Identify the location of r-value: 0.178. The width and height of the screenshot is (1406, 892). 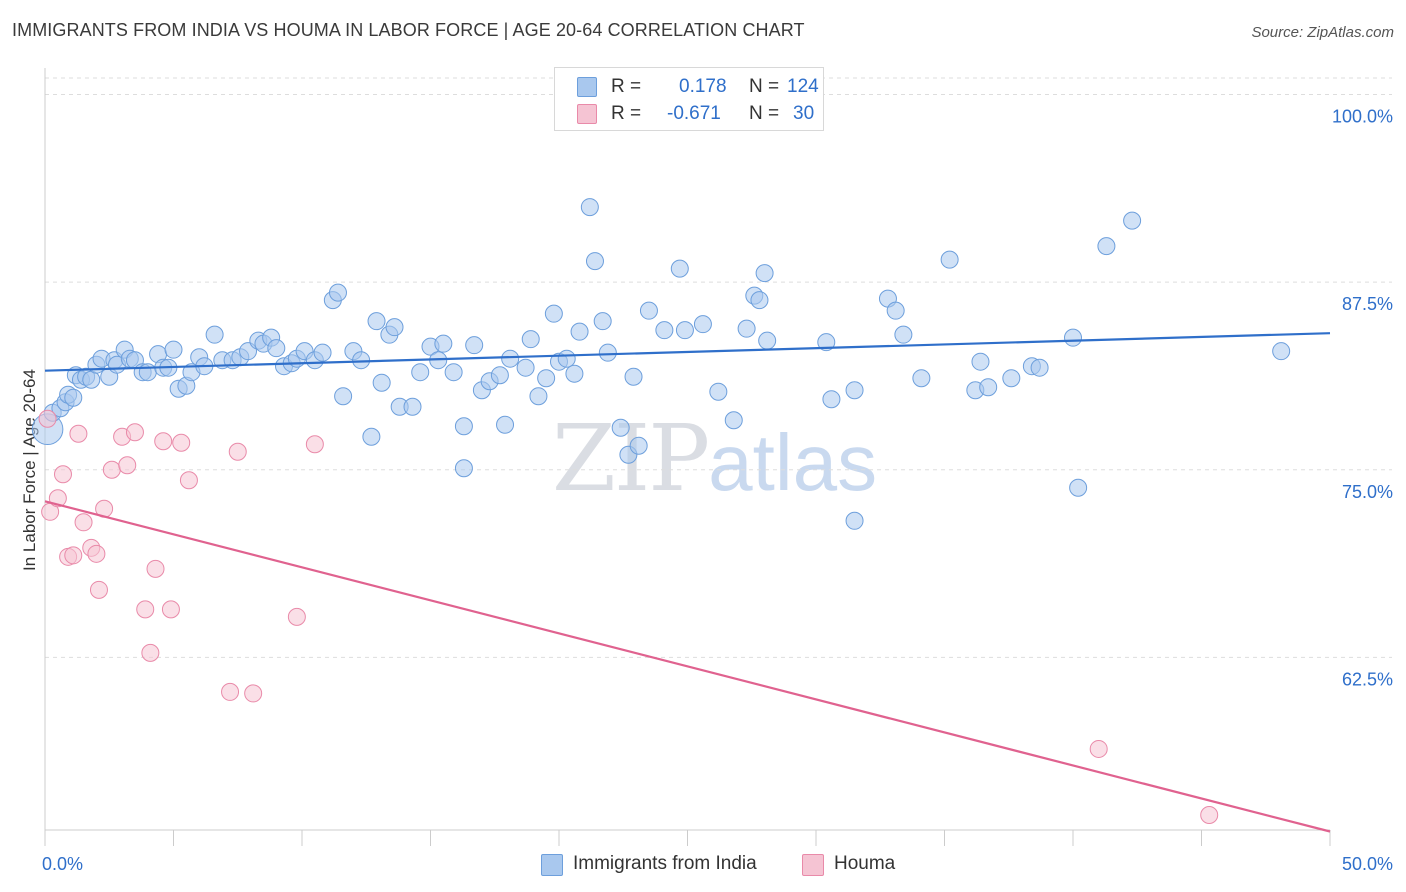
(703, 86).